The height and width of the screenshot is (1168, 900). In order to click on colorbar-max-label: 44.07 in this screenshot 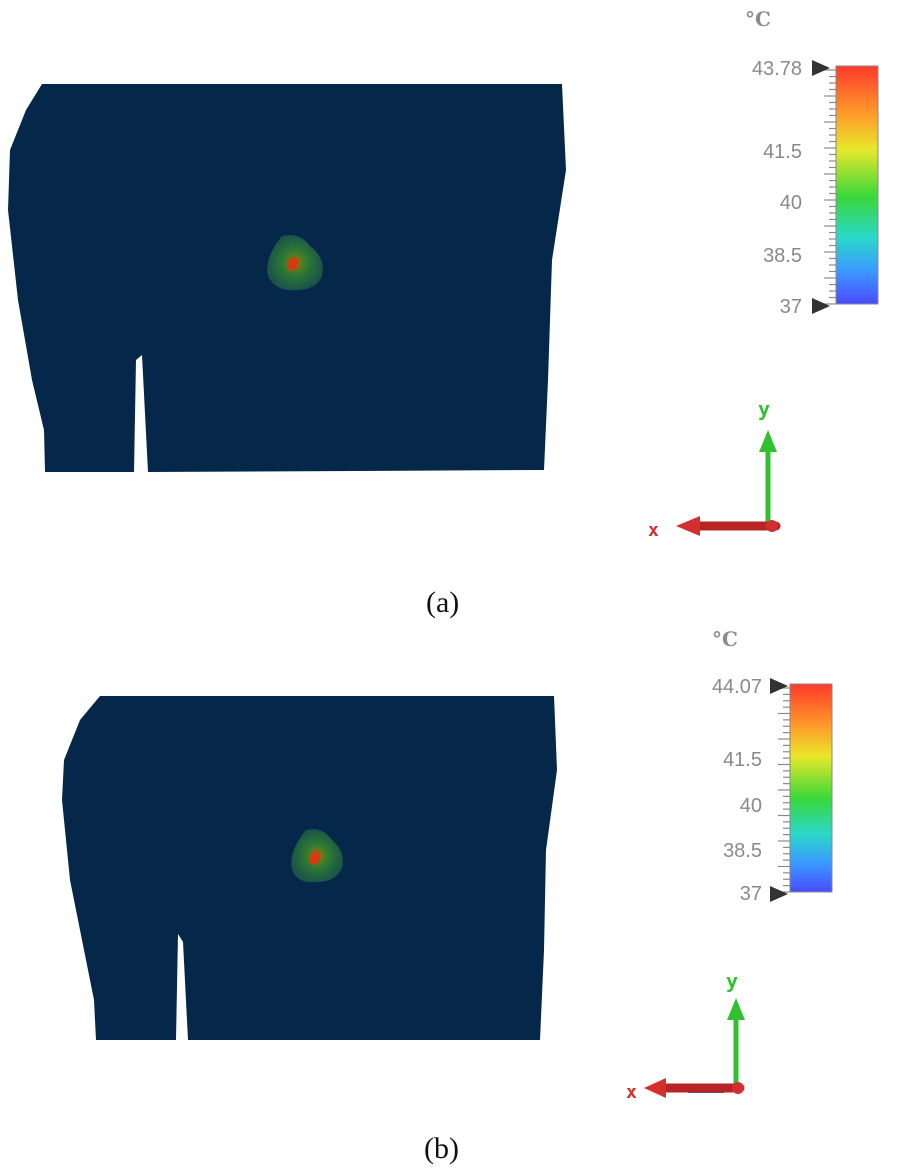, I will do `click(737, 687)`.